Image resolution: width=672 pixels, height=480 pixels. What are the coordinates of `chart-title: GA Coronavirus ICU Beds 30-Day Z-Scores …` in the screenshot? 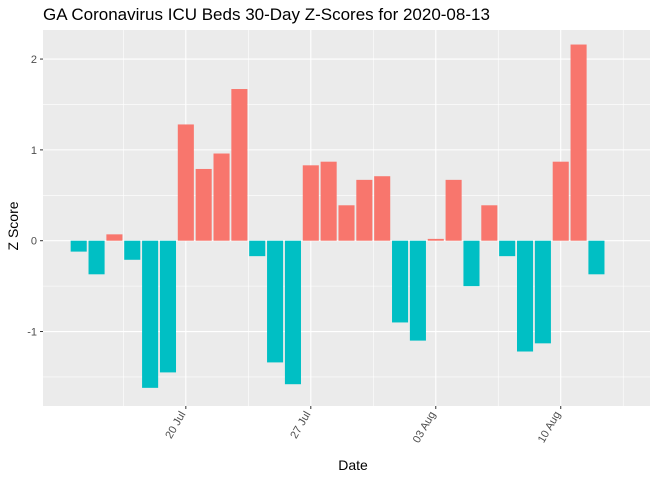 It's located at (266, 14).